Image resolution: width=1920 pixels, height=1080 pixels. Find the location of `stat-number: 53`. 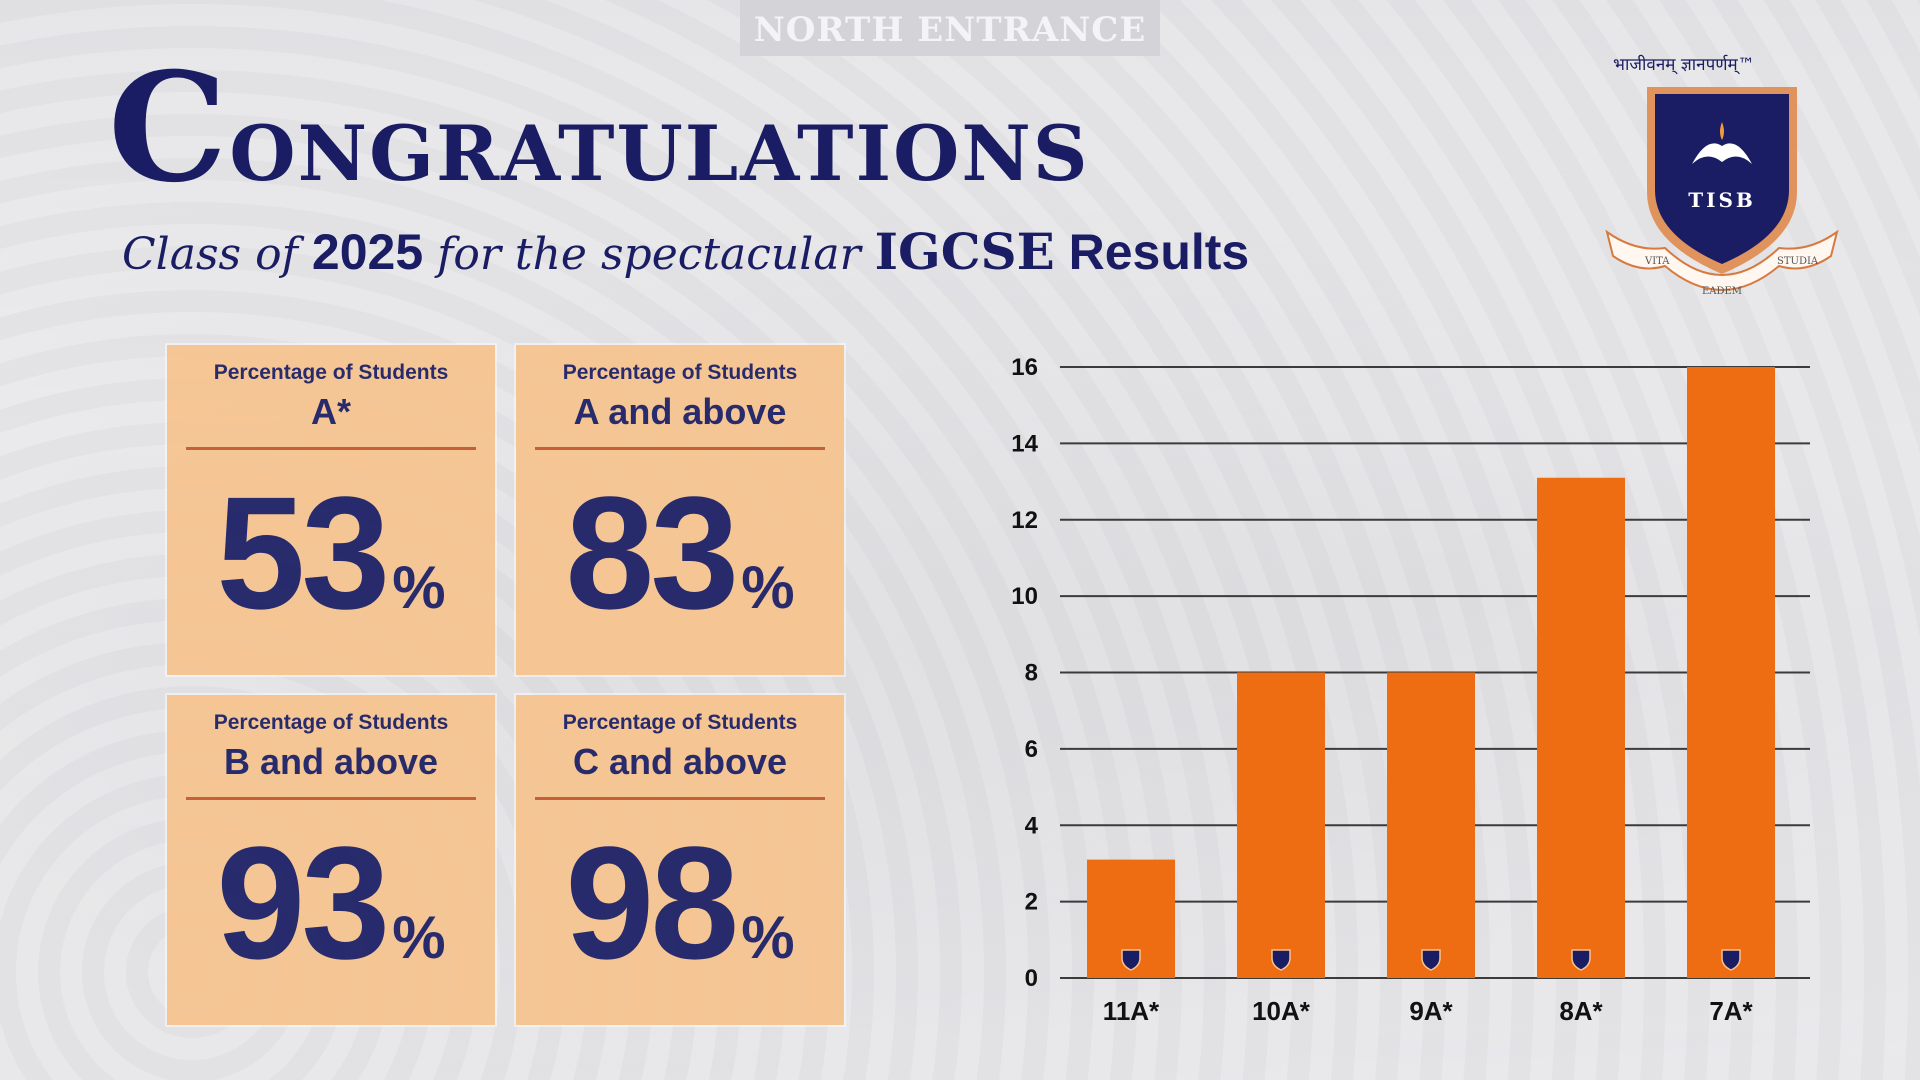

stat-number: 53 is located at coordinates (303, 552).